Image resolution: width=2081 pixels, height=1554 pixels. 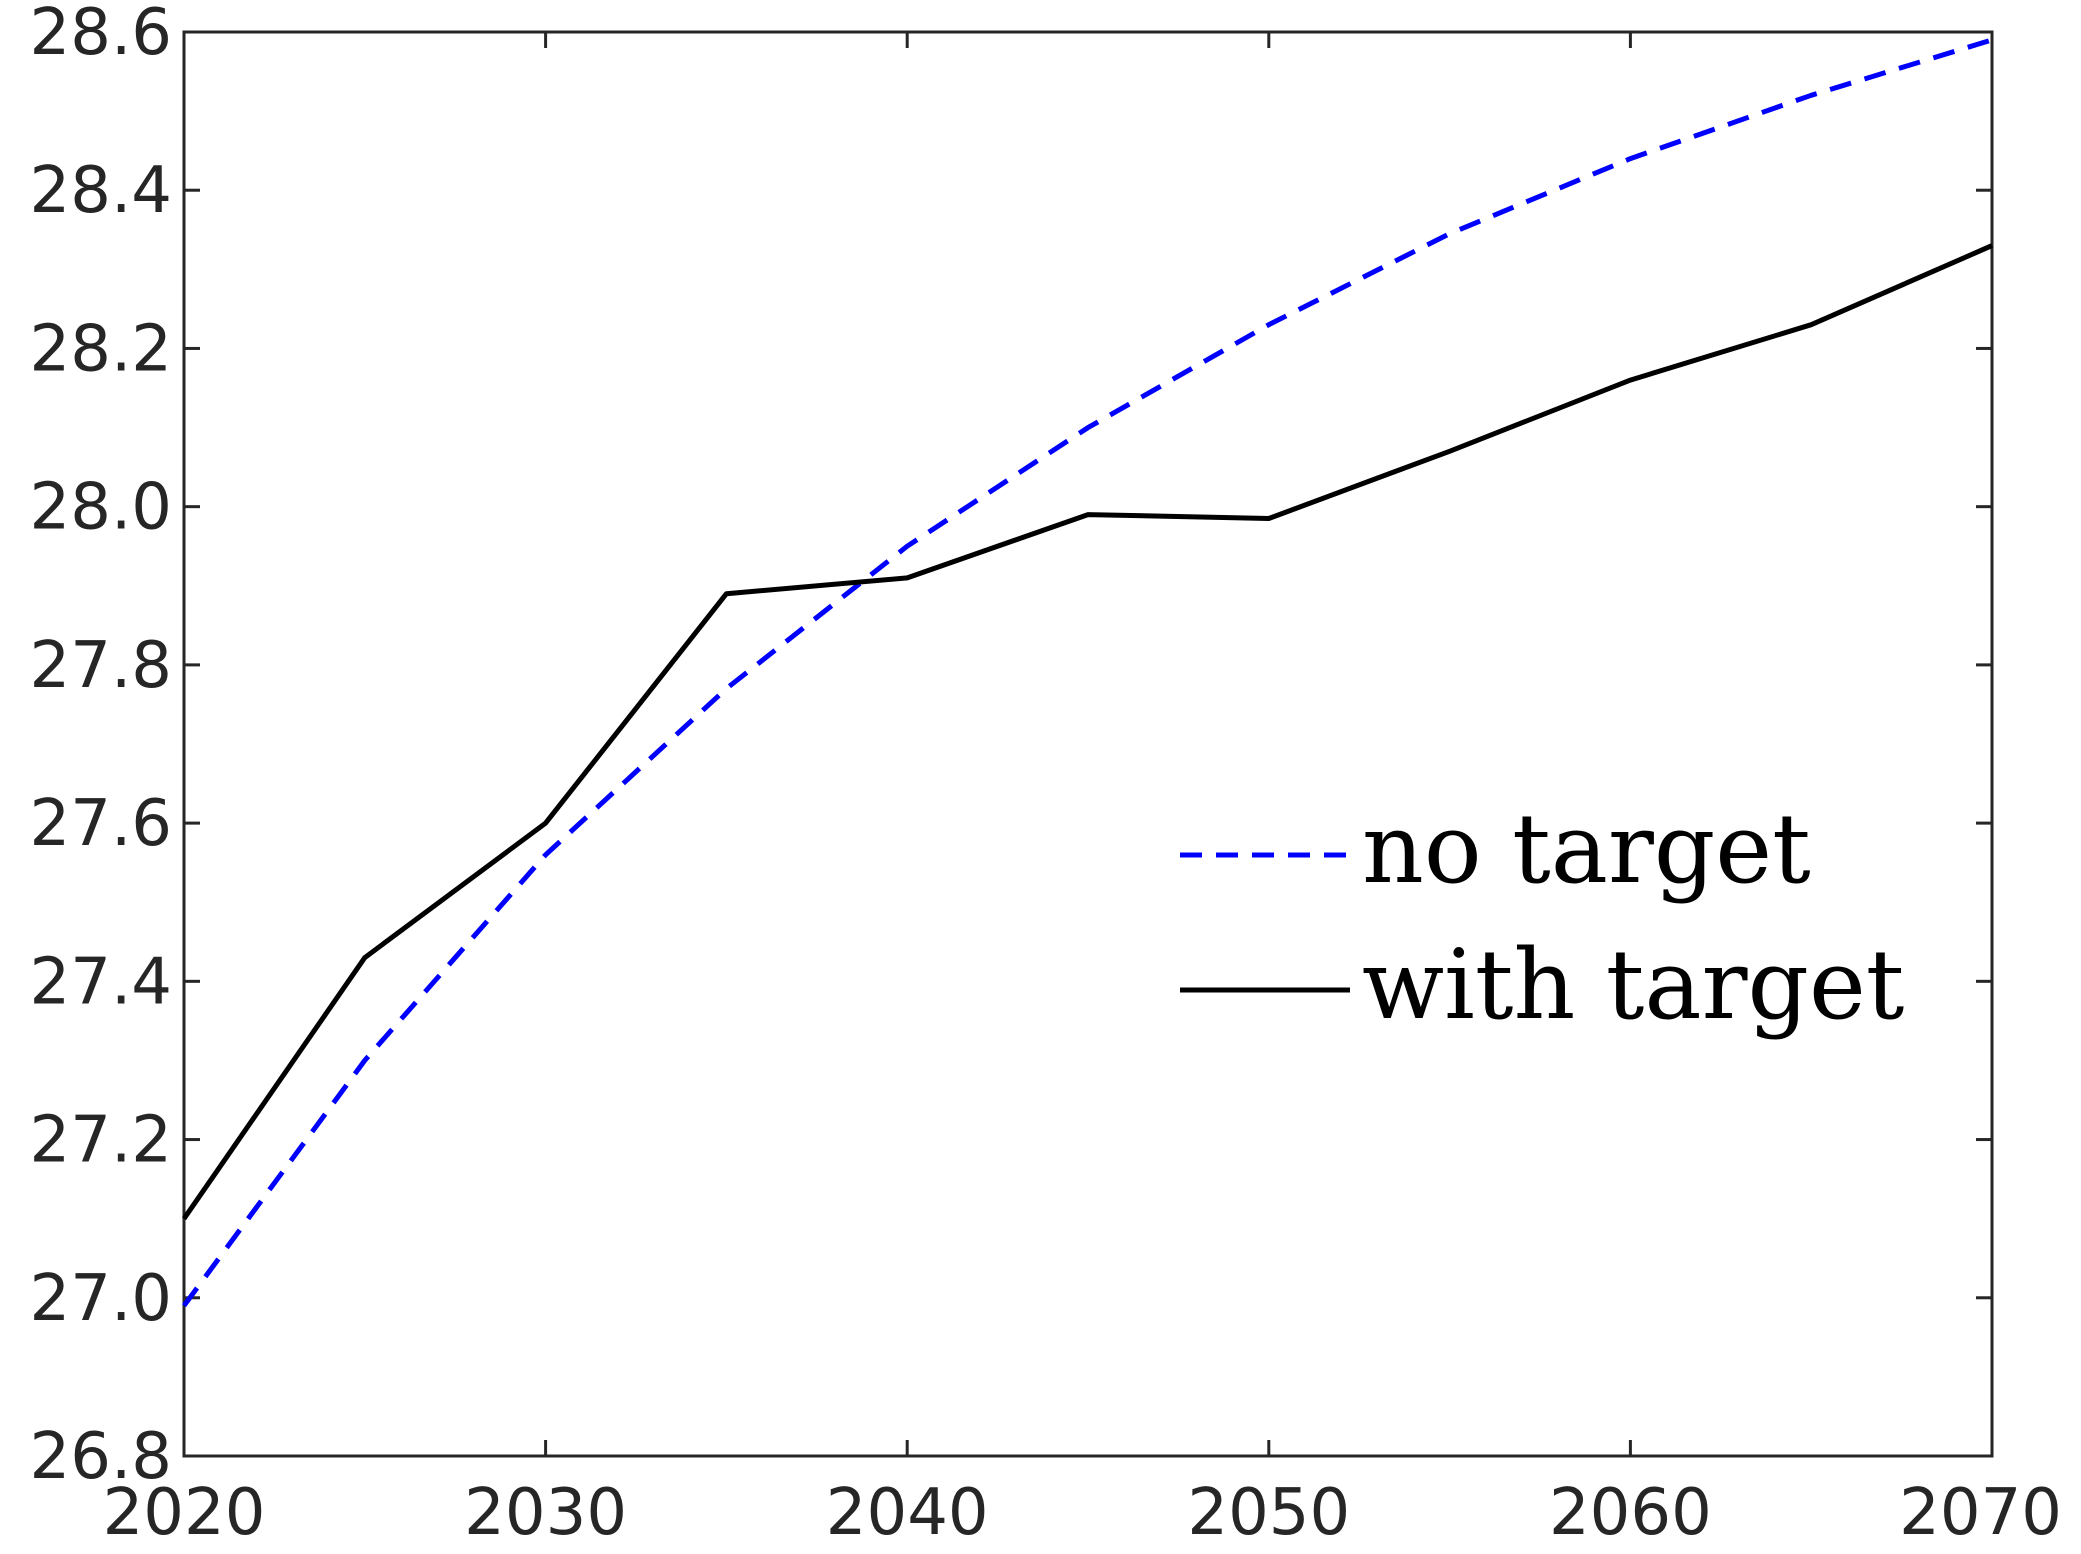 What do you see at coordinates (101, 35) in the screenshot?
I see `y-tick-label: 28.6` at bounding box center [101, 35].